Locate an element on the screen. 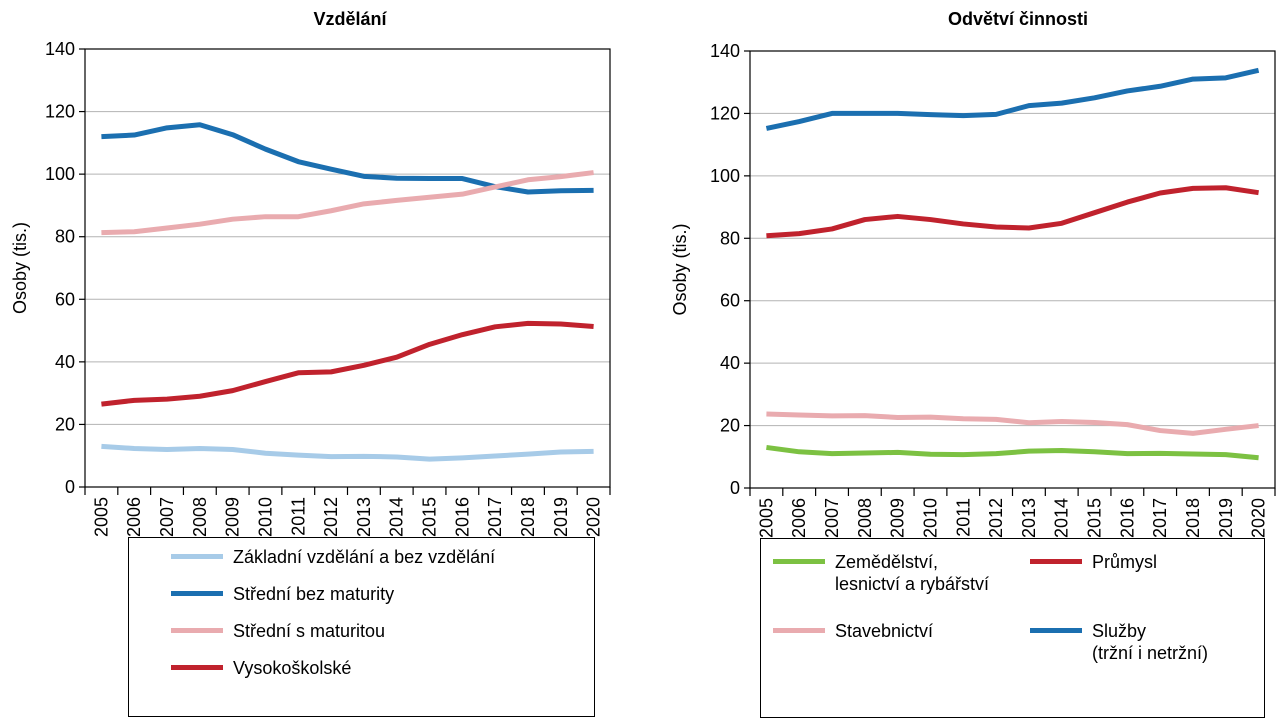 The image size is (1279, 718). chart-title: Vzdělání is located at coordinates (350, 19).